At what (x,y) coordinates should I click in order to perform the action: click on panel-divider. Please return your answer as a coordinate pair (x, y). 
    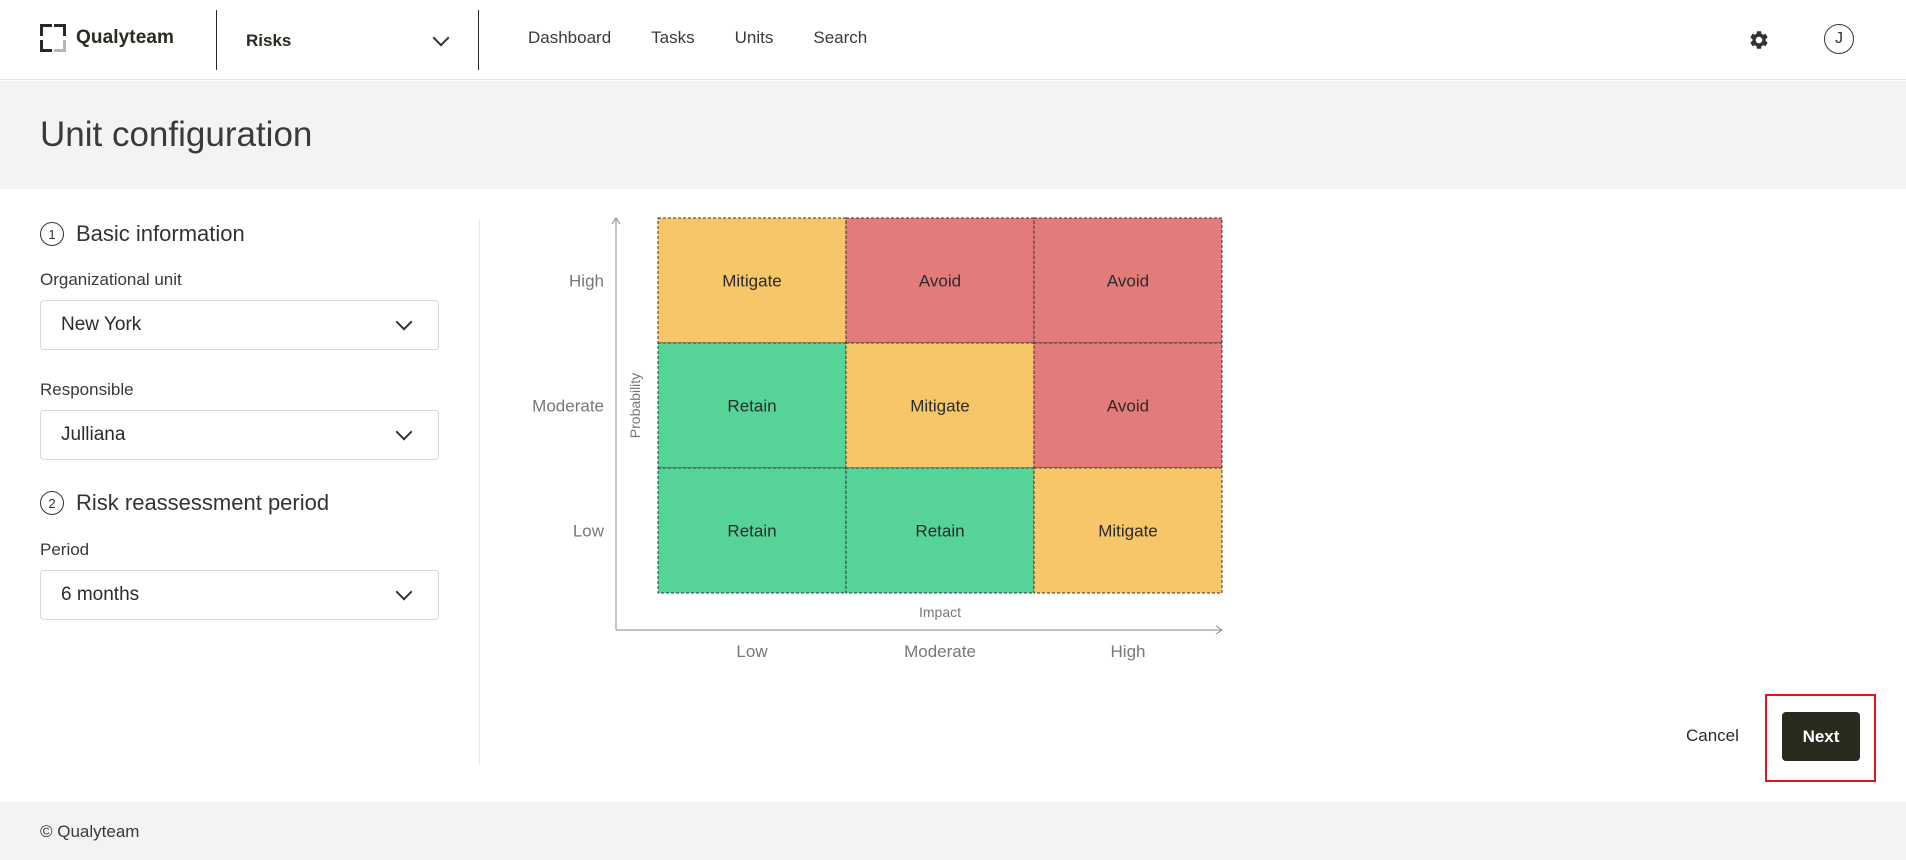
    Looking at the image, I should click on (479, 492).